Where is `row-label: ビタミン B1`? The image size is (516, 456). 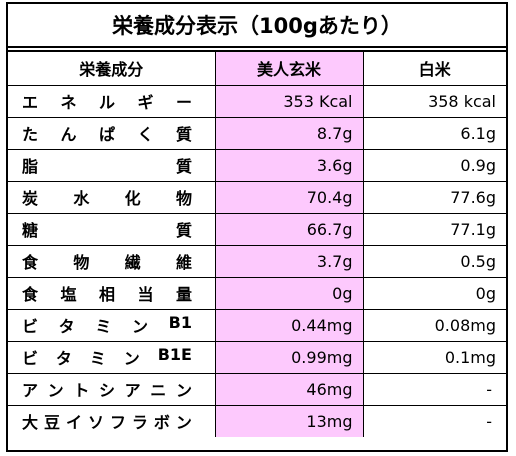
row-label: ビタミン B1 is located at coordinates (112, 325).